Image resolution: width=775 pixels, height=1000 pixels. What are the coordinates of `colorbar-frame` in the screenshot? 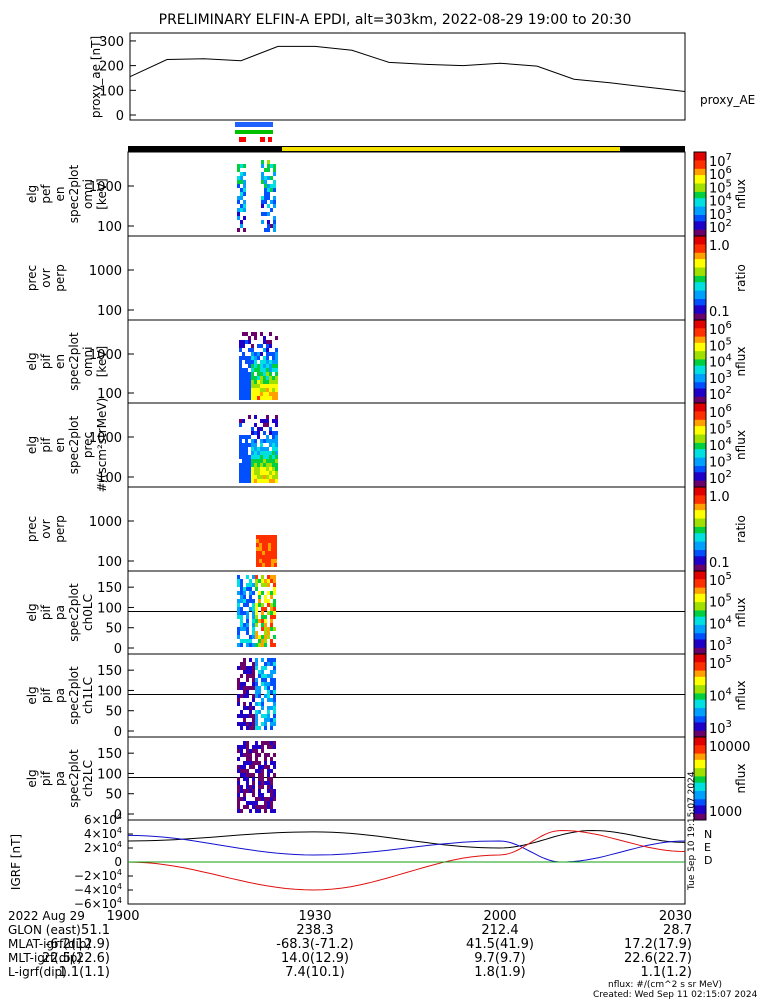 It's located at (700, 778).